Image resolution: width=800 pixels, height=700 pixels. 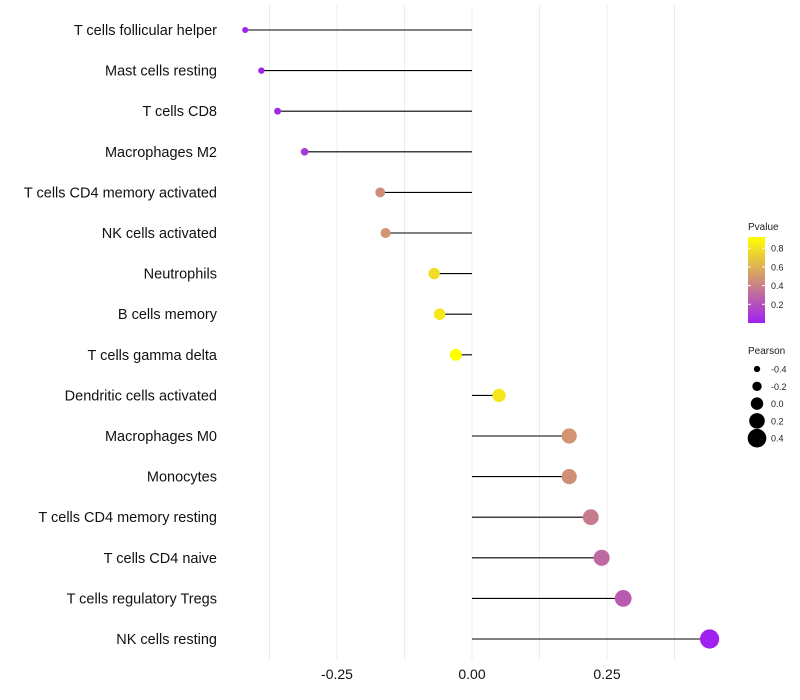 What do you see at coordinates (763, 227) in the screenshot?
I see `pvalue-legend-title: Pvalue` at bounding box center [763, 227].